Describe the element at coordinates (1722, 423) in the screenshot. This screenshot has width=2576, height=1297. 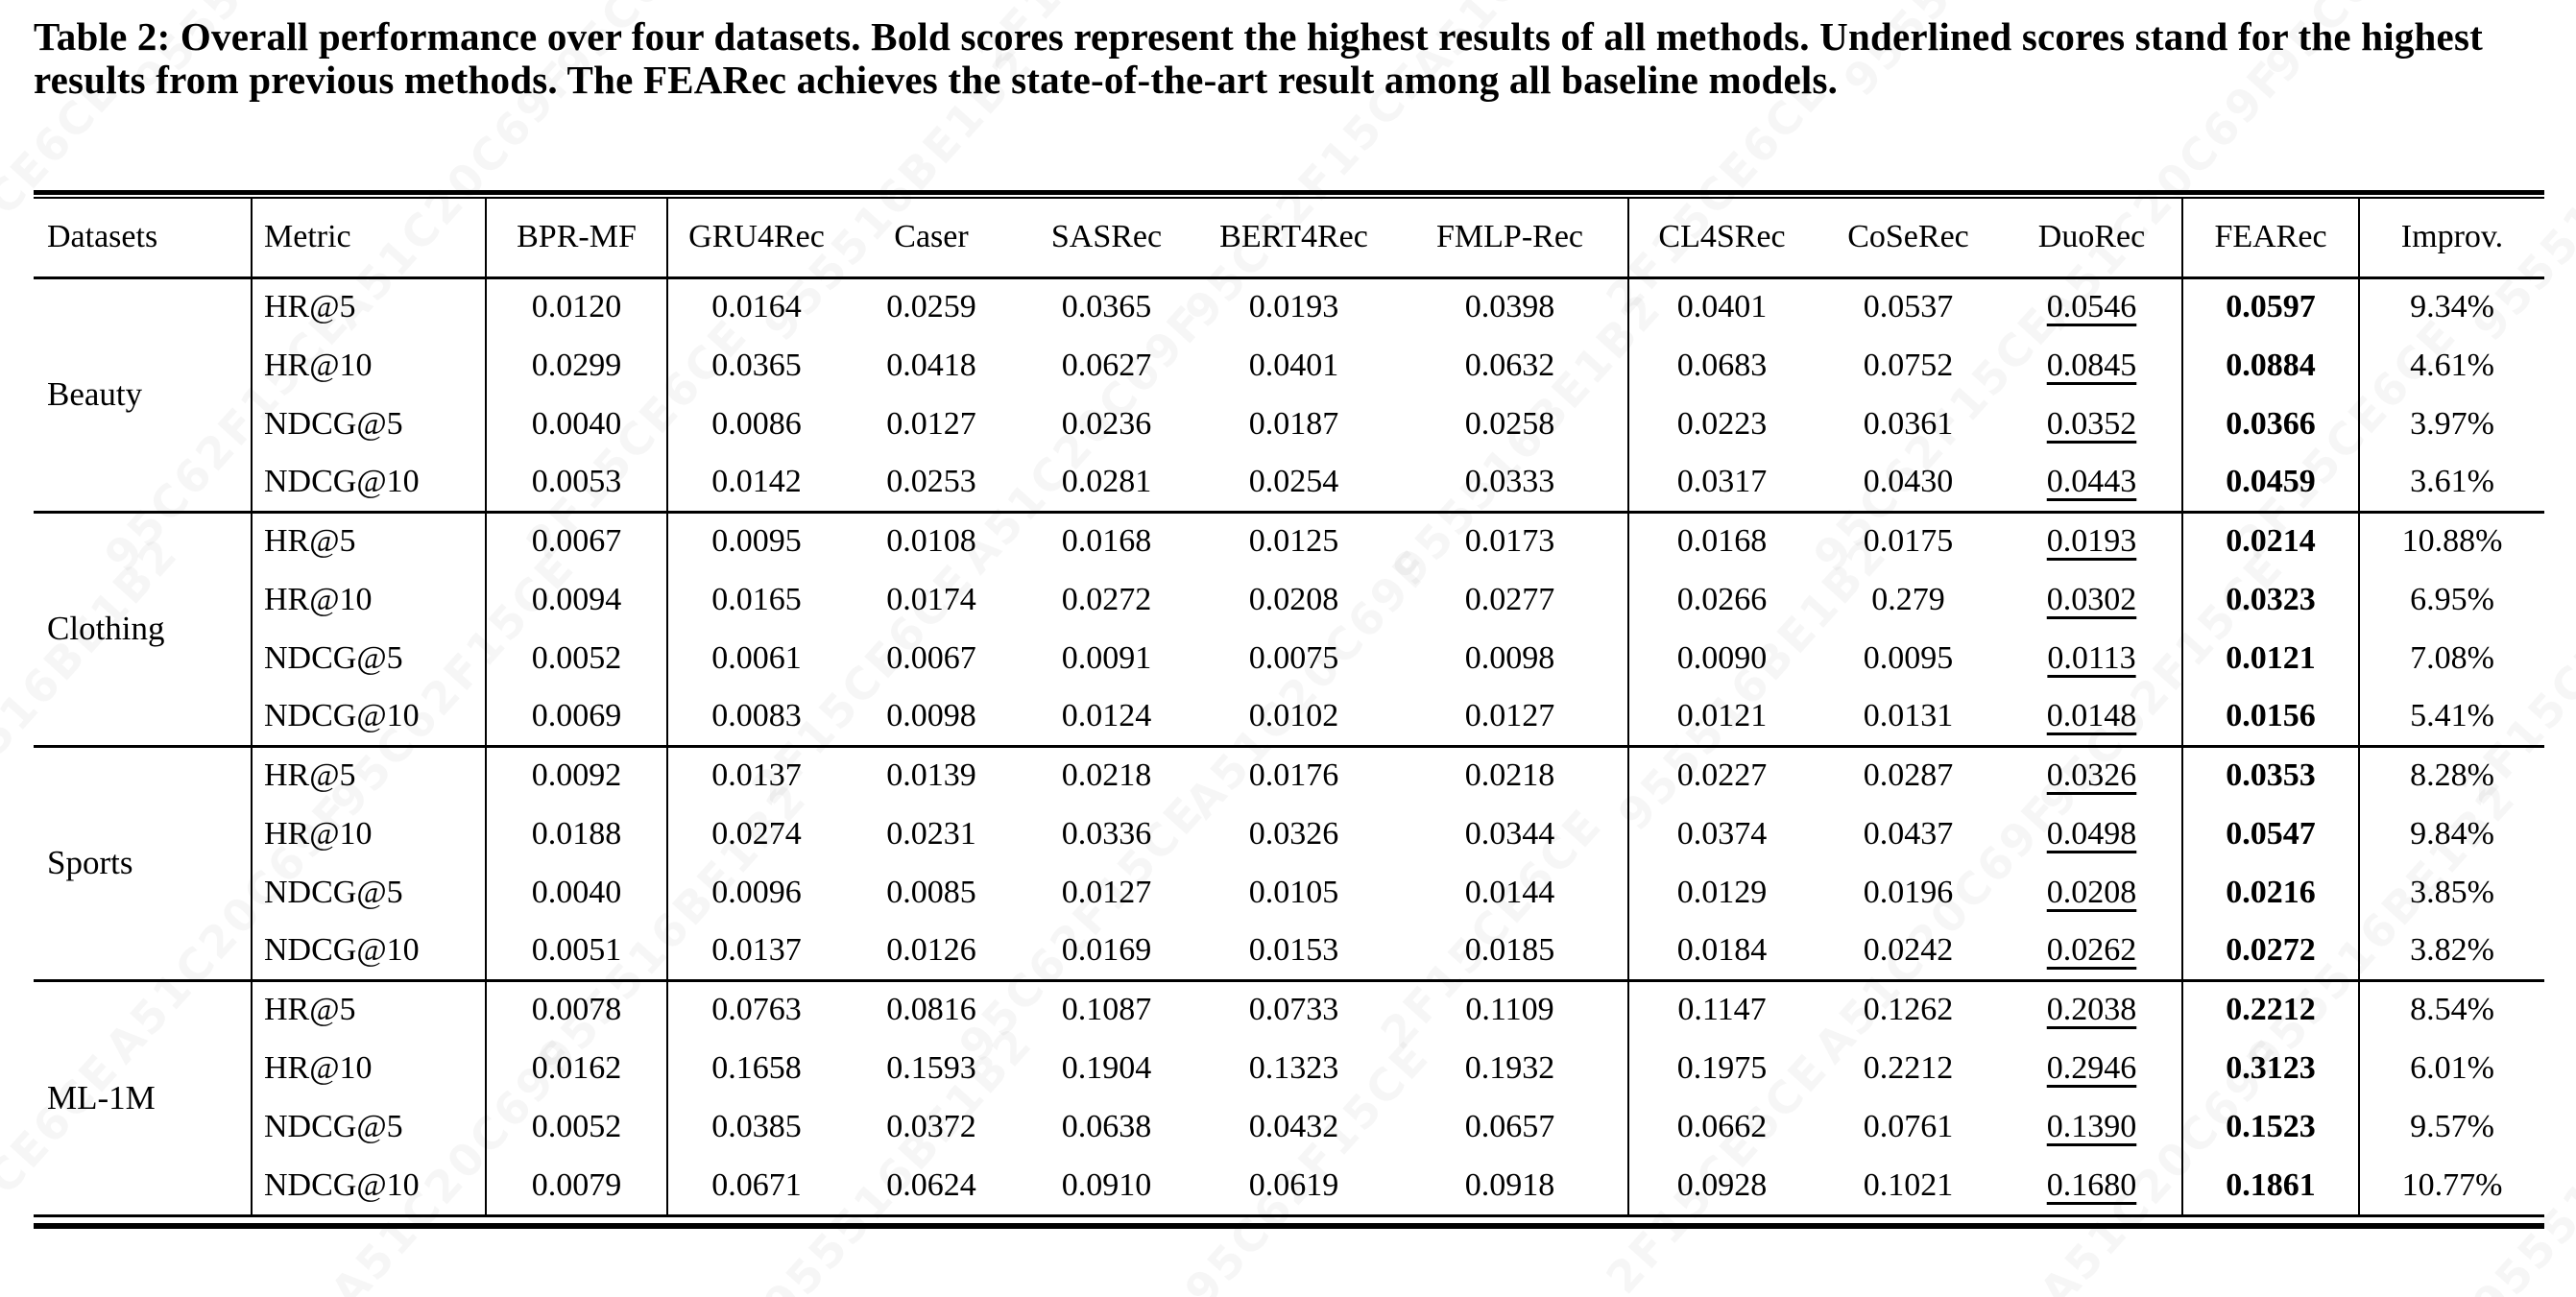
I see `value-cell: 0.0223` at that location.